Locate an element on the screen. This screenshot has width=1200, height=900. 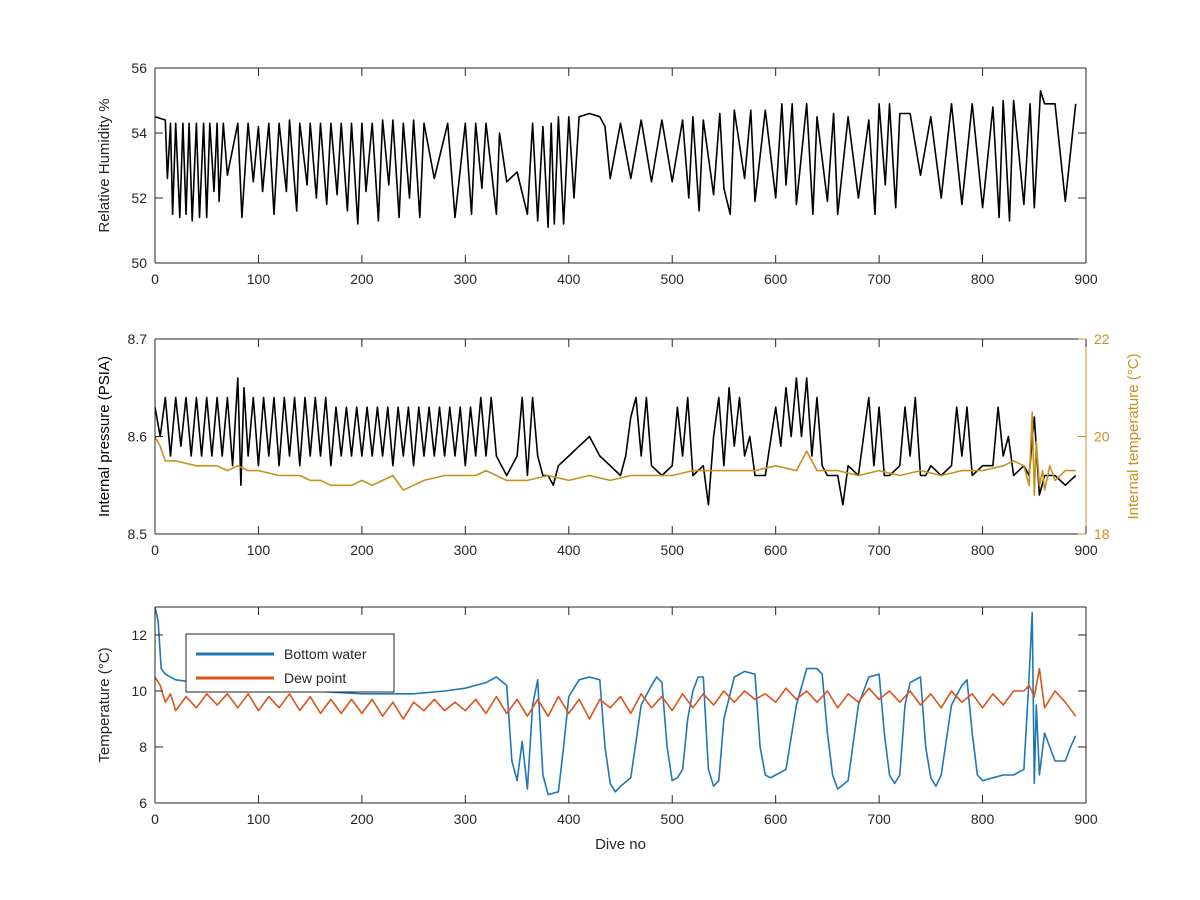
y-tick-label: 56 is located at coordinates (139, 68).